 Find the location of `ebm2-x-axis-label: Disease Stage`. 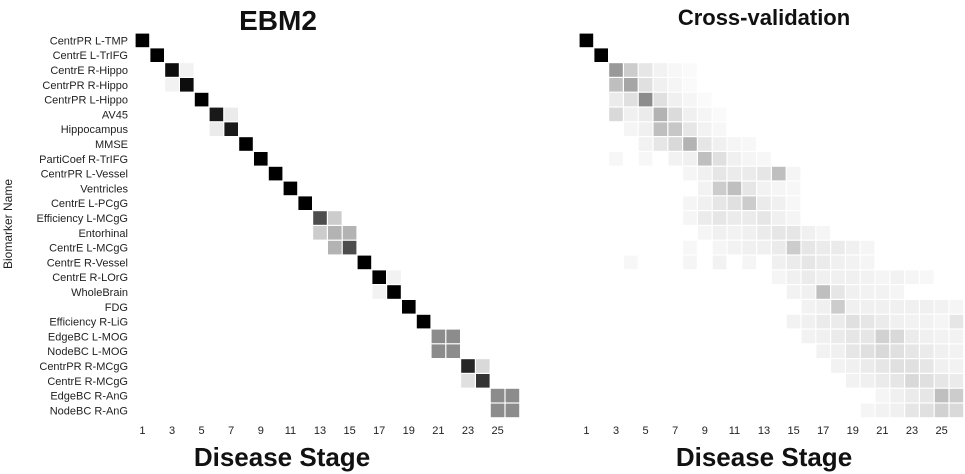

ebm2-x-axis-label: Disease Stage is located at coordinates (282, 457).